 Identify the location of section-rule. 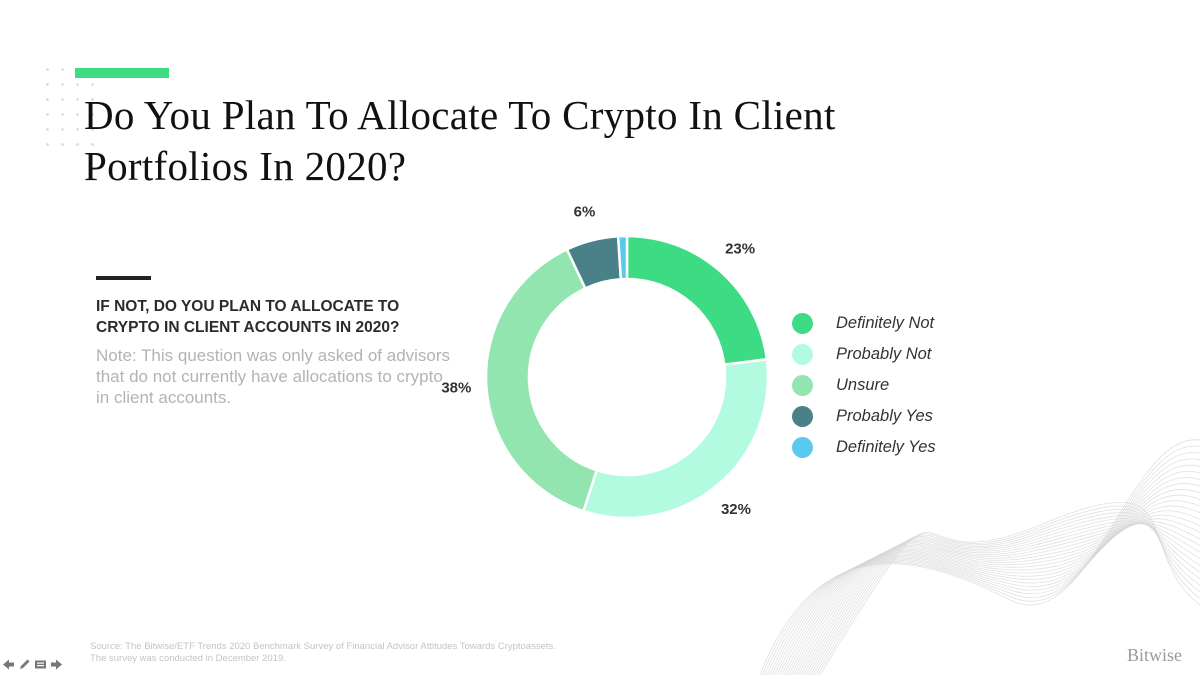
(123, 278).